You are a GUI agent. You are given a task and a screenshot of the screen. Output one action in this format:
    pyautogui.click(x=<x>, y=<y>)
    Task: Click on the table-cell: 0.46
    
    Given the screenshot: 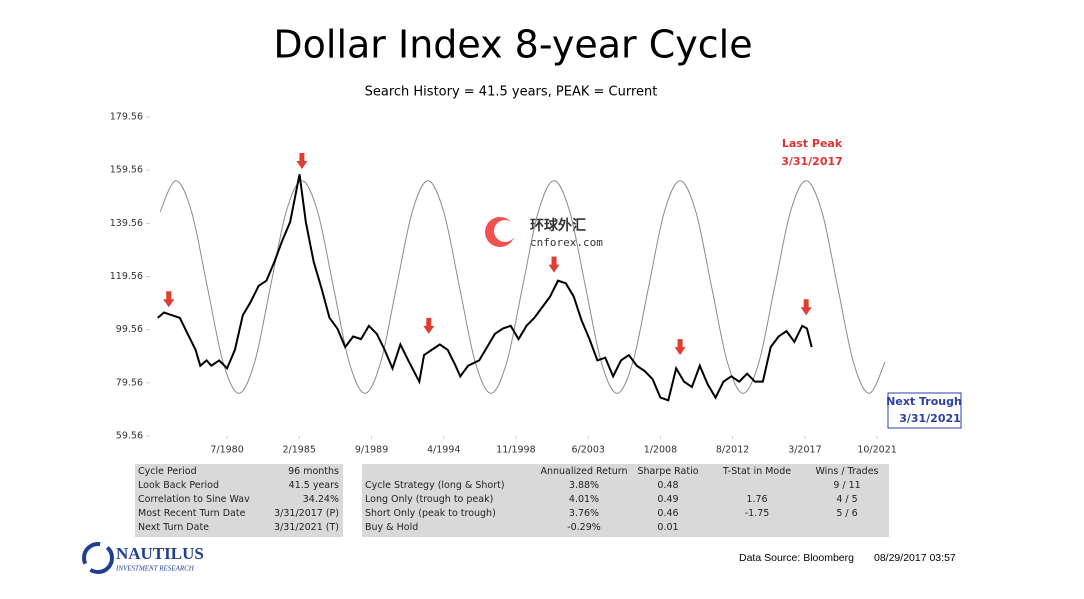 What is the action you would take?
    pyautogui.click(x=668, y=513)
    